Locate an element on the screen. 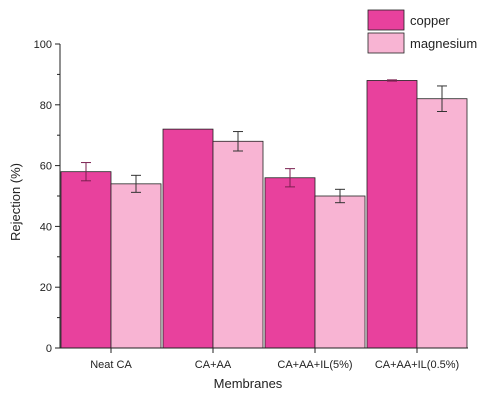  y-tick-label: 80 is located at coordinates (46, 106).